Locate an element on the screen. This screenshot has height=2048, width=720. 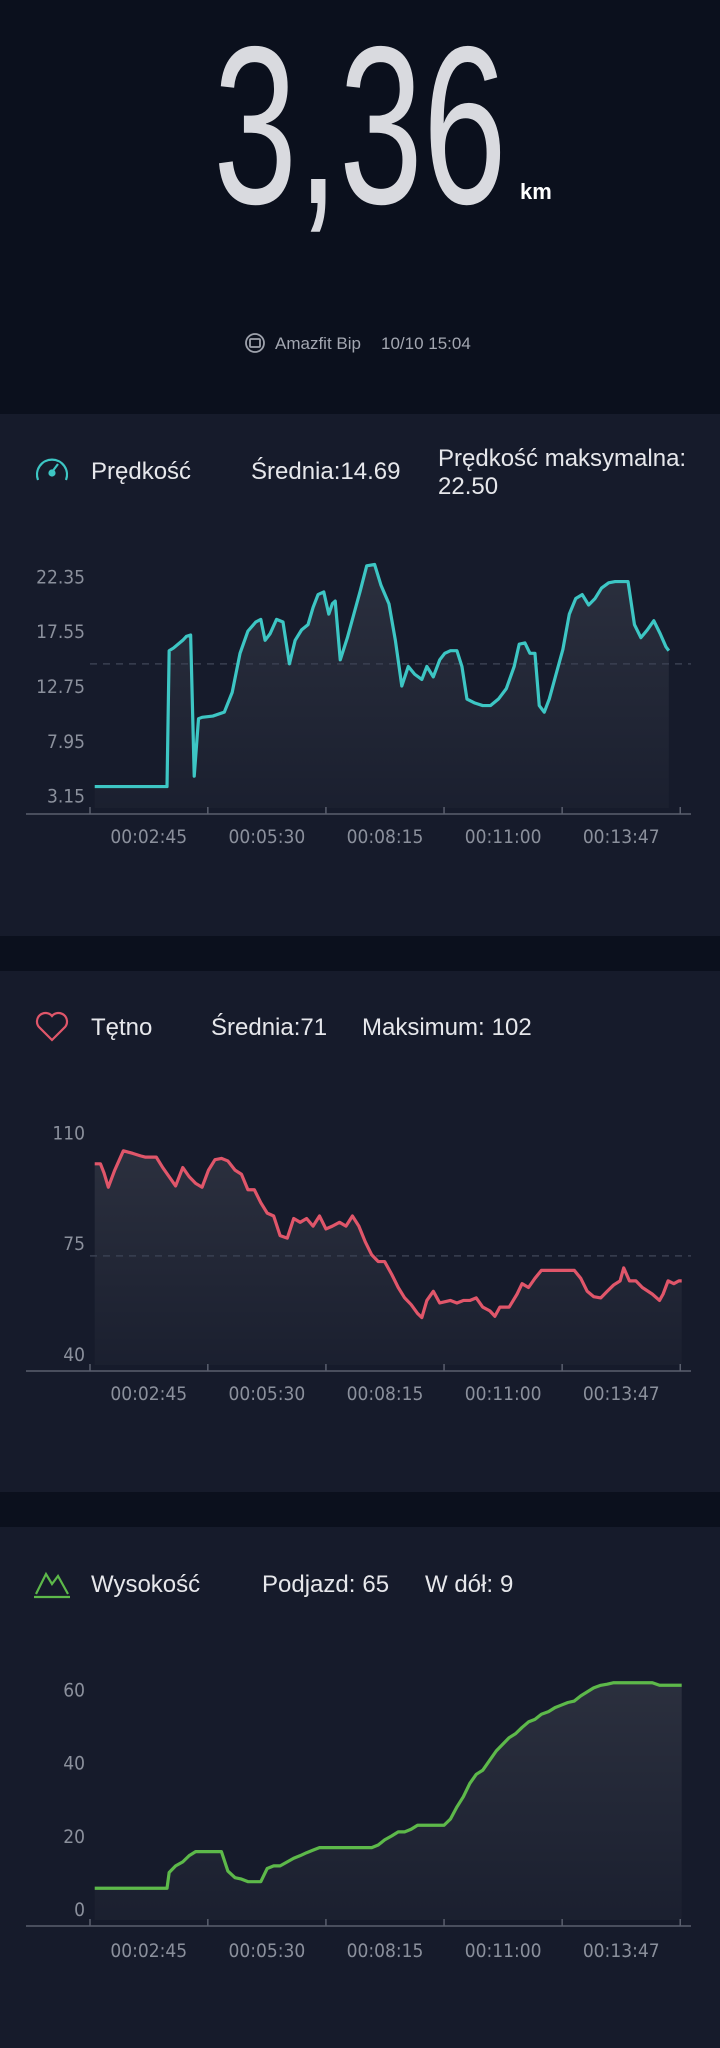
stat: Podjazd: 65 is located at coordinates (325, 1584).